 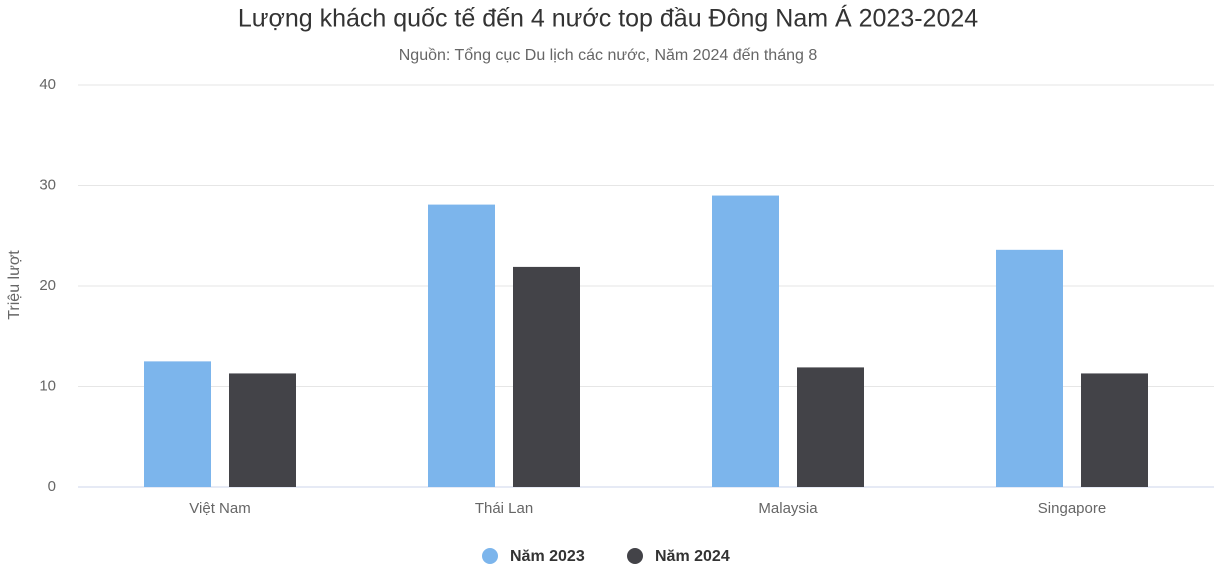 What do you see at coordinates (219, 508) in the screenshot?
I see `x-tick-label: Việt Nam` at bounding box center [219, 508].